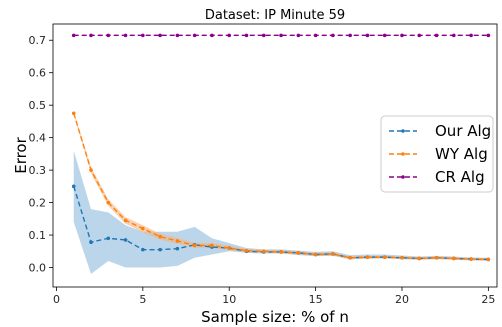 The image size is (502, 327). Describe the element at coordinates (38, 235) in the screenshot. I see `y-tick-label: 0.1` at that location.